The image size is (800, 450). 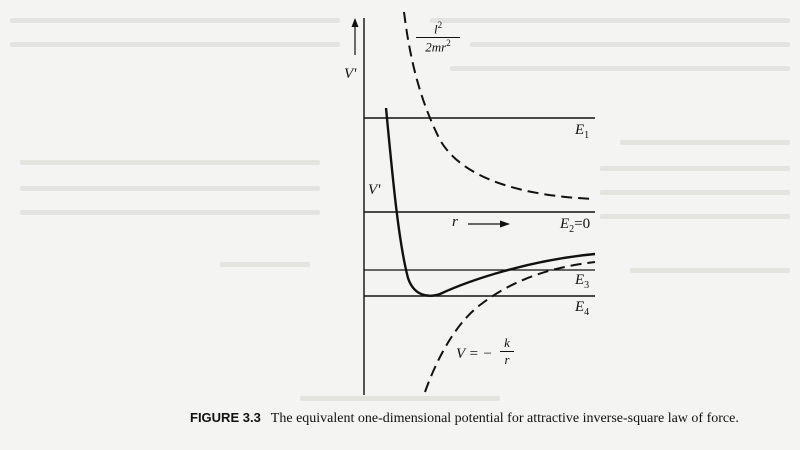 I want to click on e2-label: E2=0, so click(x=575, y=225).